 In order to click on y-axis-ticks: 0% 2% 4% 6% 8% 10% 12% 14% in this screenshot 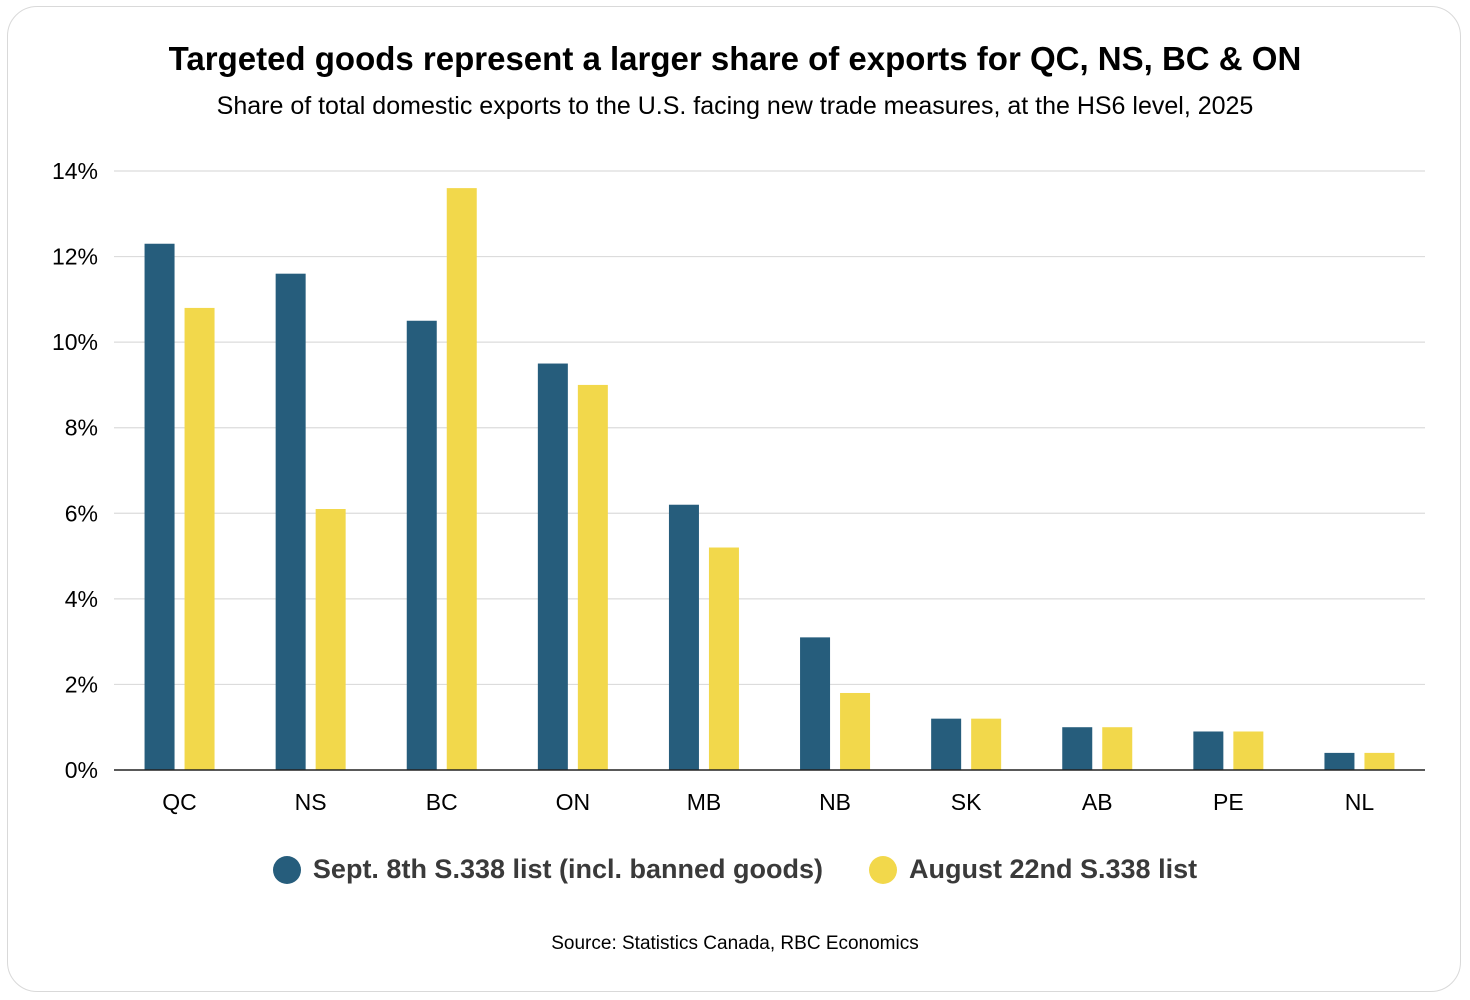, I will do `click(75, 470)`.